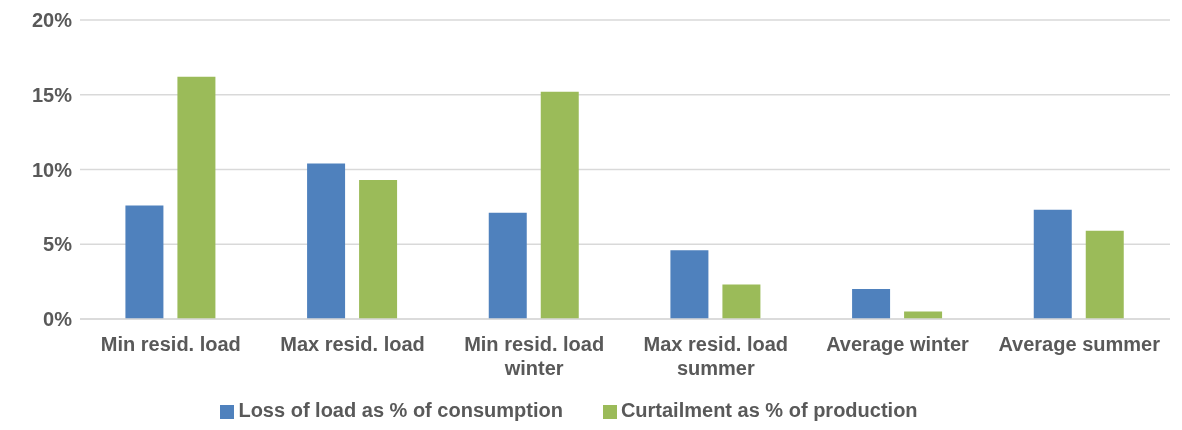  Describe the element at coordinates (534, 356) in the screenshot. I see `x-tick-label: Min resid. load winter` at that location.